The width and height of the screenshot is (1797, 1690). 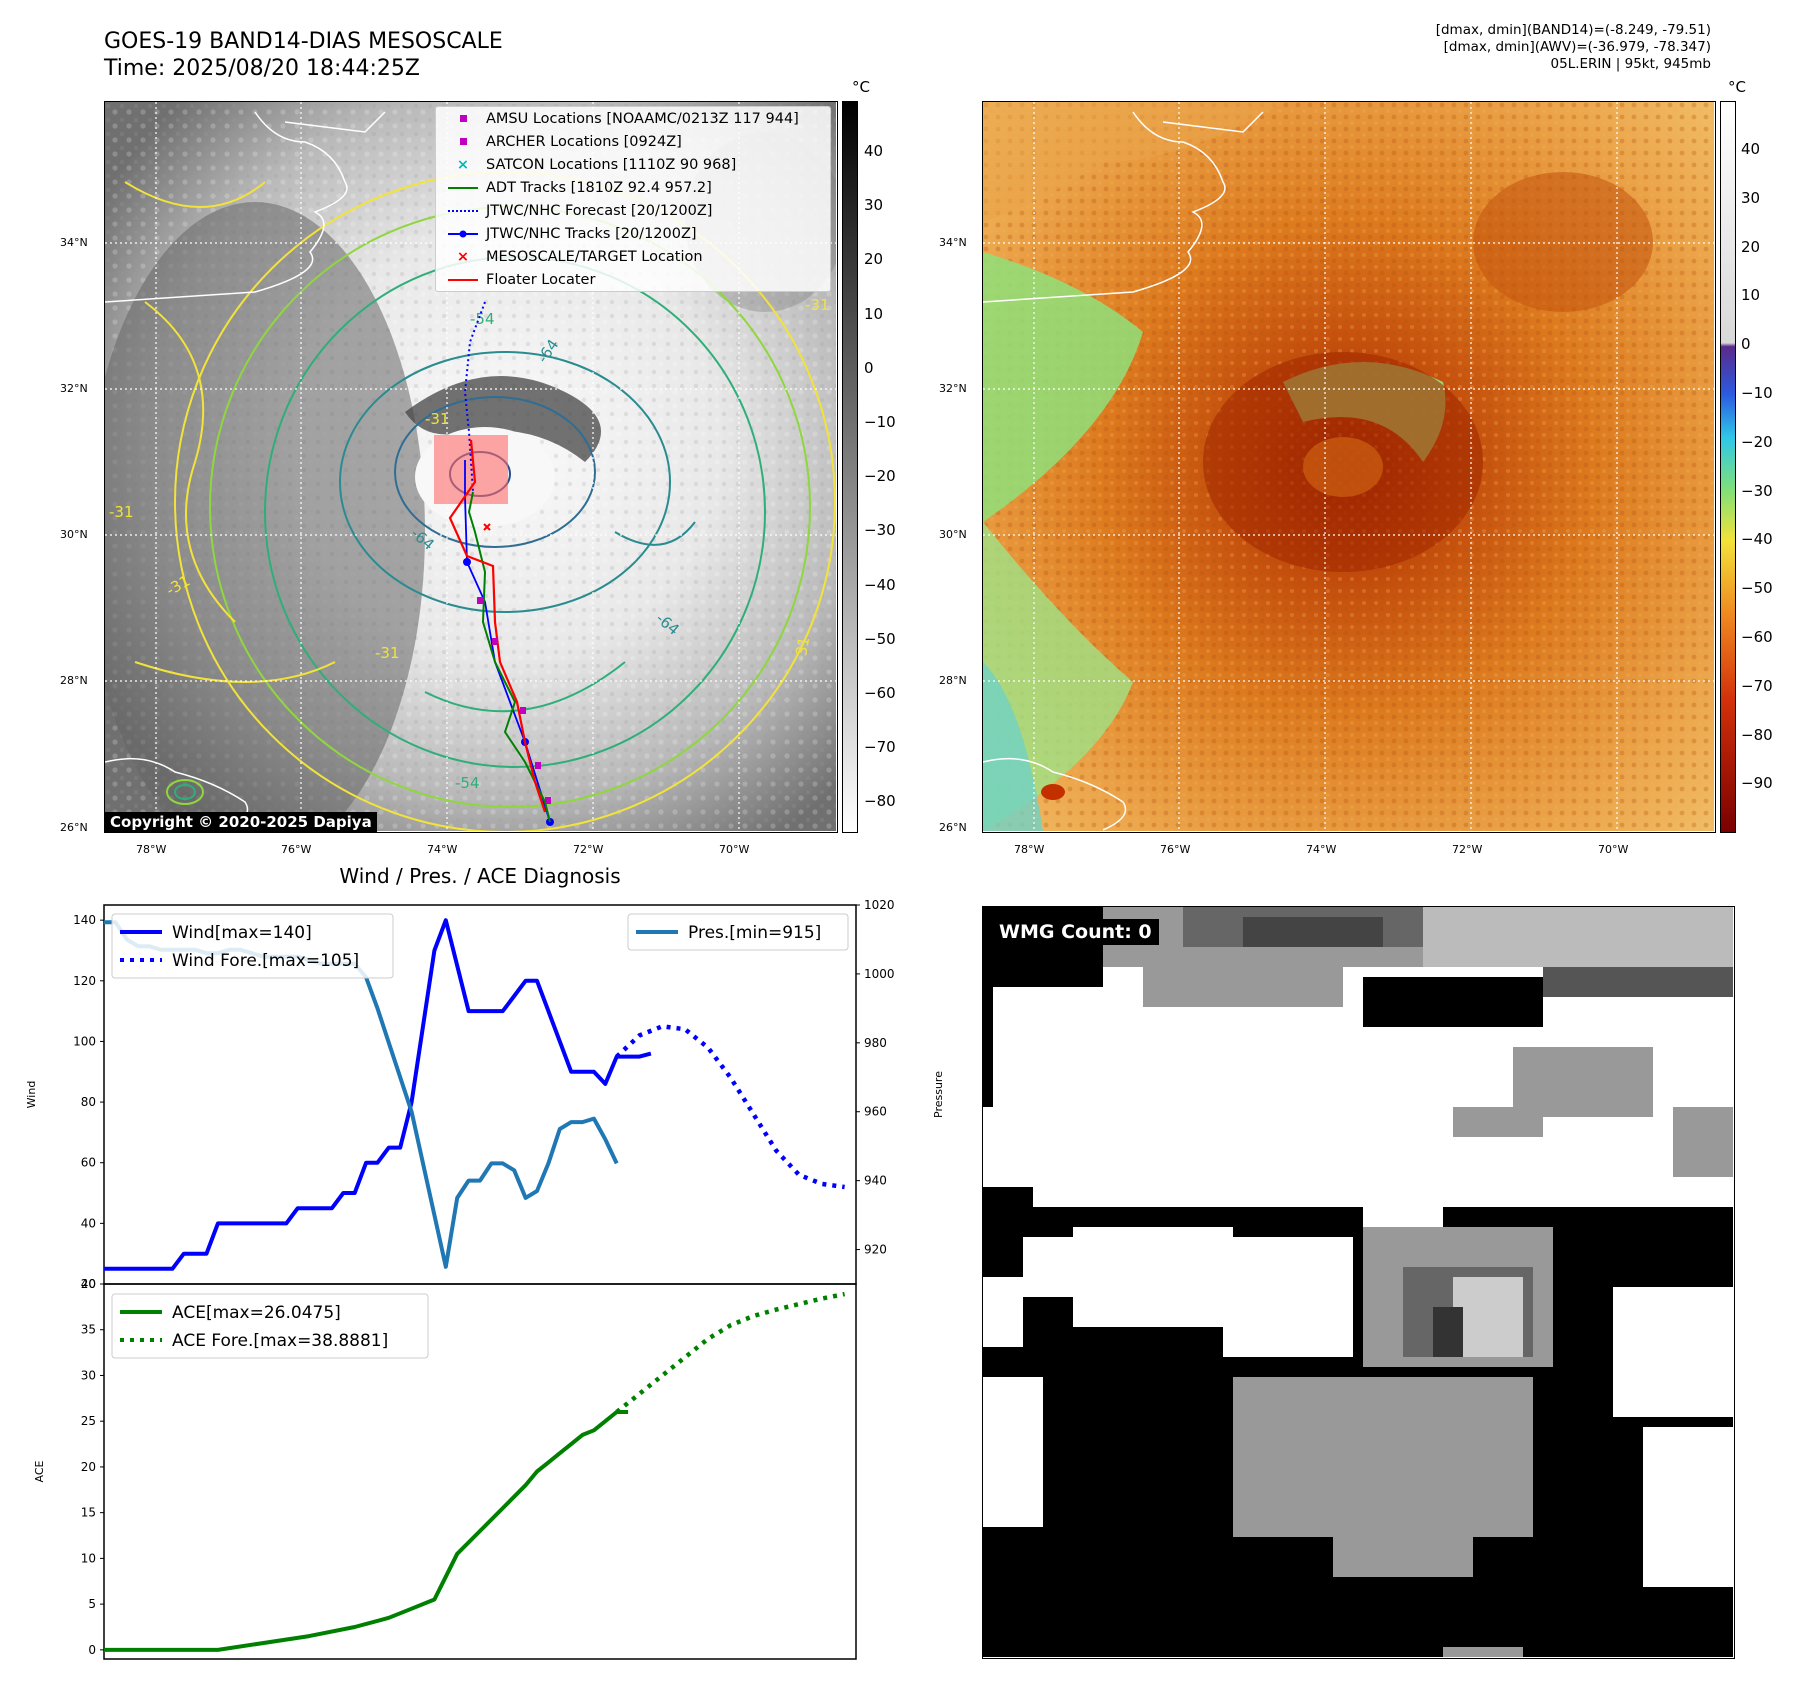 What do you see at coordinates (88, 1467) in the screenshot?
I see `ace-tick-label: 20` at bounding box center [88, 1467].